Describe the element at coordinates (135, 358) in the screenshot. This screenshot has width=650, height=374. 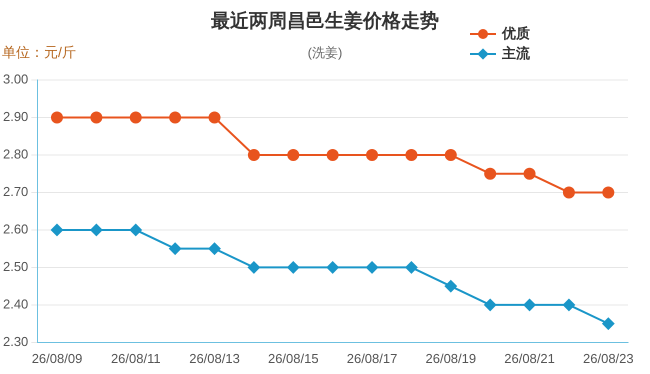
I see `x-tick-label: 26/08/11` at that location.